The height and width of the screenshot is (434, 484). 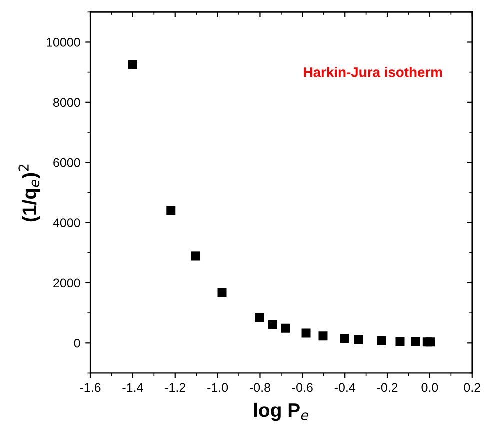 What do you see at coordinates (133, 387) in the screenshot?
I see `x-tick-label: -1.4` at bounding box center [133, 387].